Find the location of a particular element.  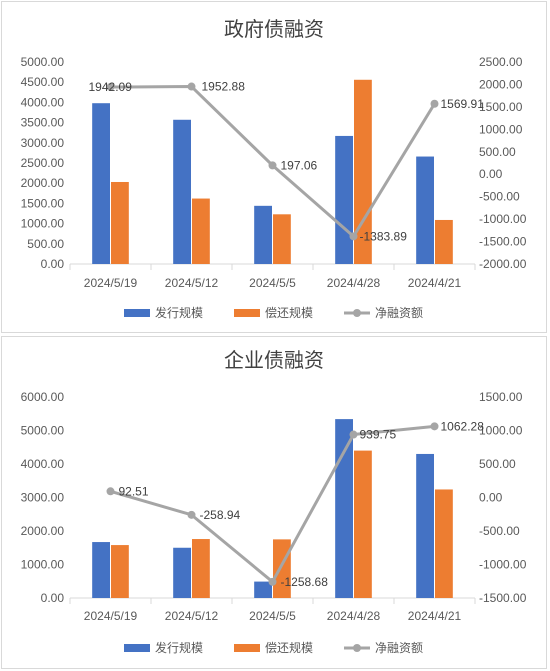

y-right-tick-label: 2000.00 is located at coordinates (501, 84).